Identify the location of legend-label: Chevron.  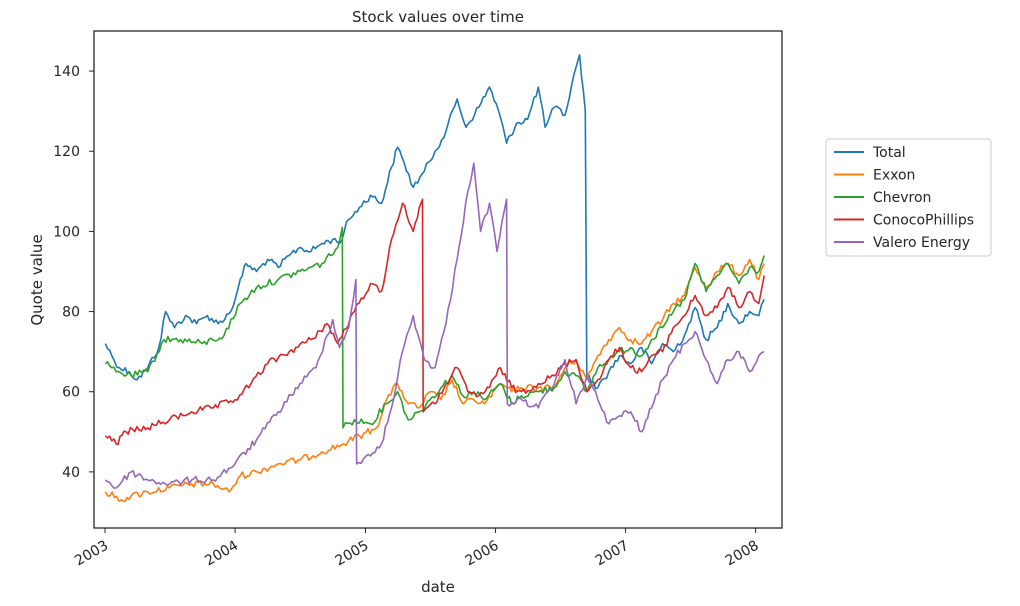
(902, 198).